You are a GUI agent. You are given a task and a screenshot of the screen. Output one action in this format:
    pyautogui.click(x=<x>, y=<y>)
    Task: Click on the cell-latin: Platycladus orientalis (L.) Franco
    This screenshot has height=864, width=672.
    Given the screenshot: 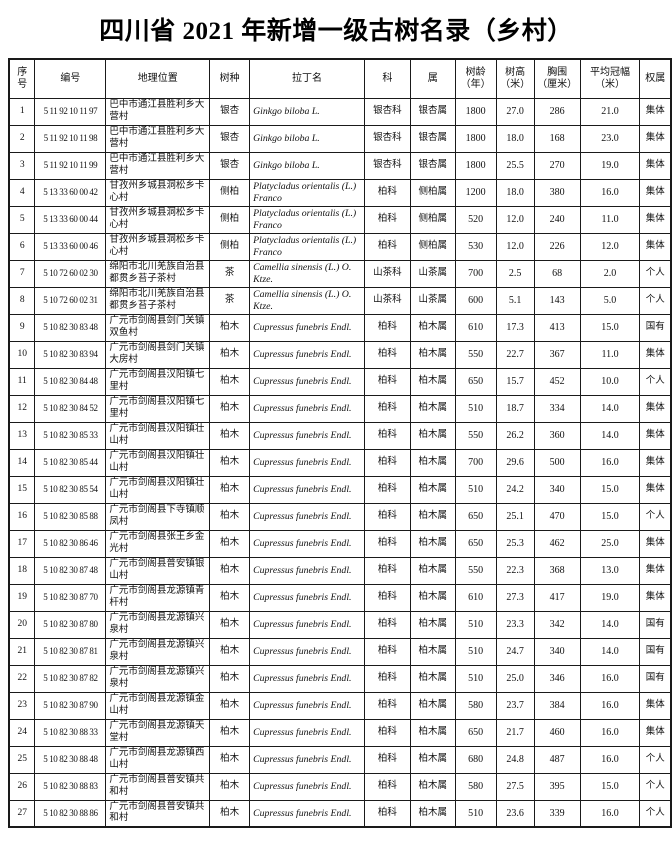 What is the action you would take?
    pyautogui.click(x=307, y=219)
    